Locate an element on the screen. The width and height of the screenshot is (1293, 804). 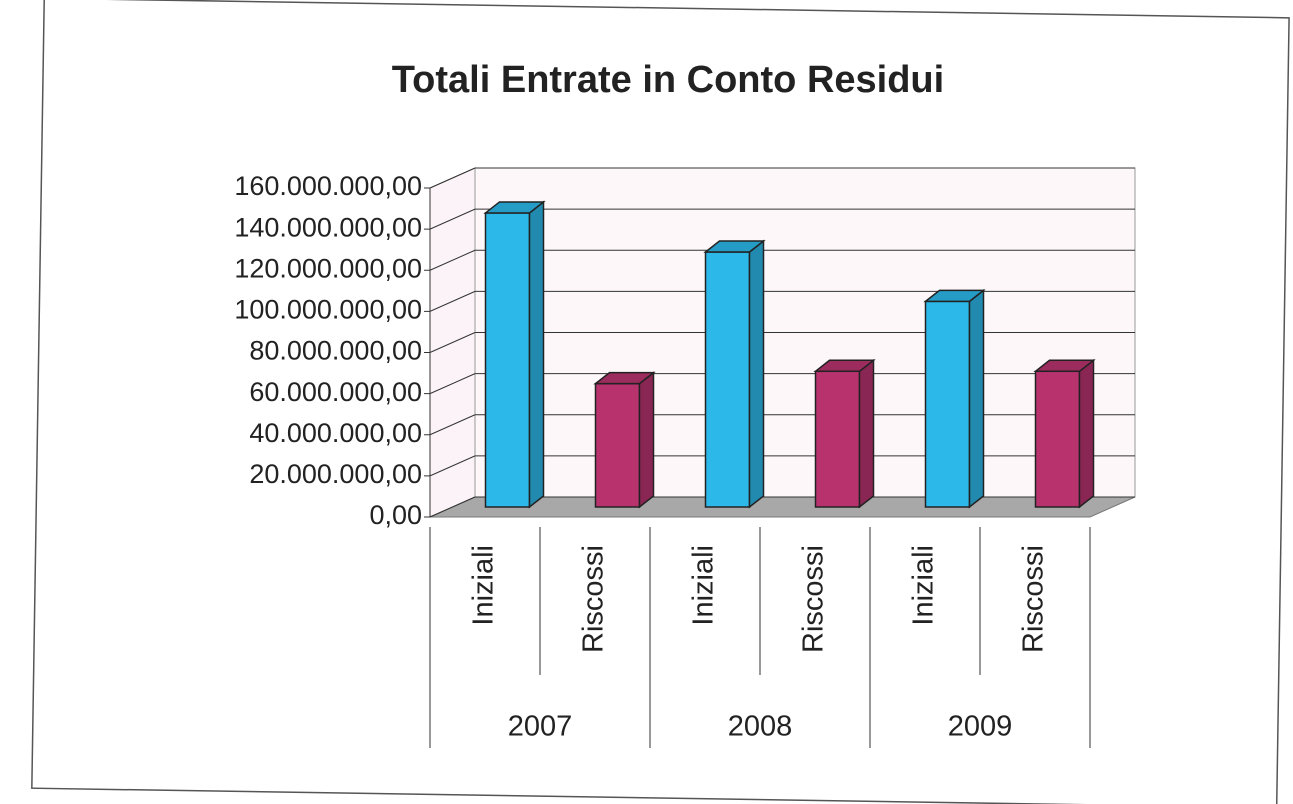
y-tick-label: 40.000.000,00 is located at coordinates (335, 433).